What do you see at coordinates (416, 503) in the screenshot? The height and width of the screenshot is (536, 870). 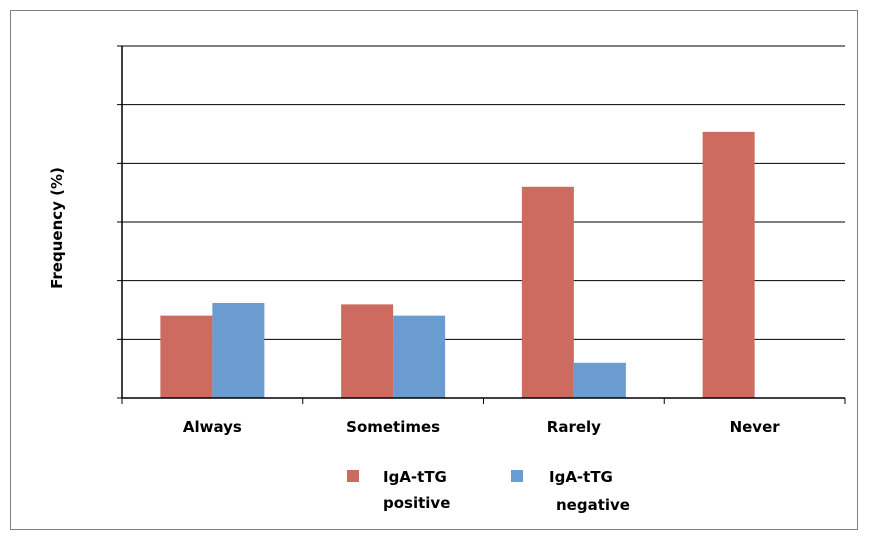 I see `legend-label: positive` at bounding box center [416, 503].